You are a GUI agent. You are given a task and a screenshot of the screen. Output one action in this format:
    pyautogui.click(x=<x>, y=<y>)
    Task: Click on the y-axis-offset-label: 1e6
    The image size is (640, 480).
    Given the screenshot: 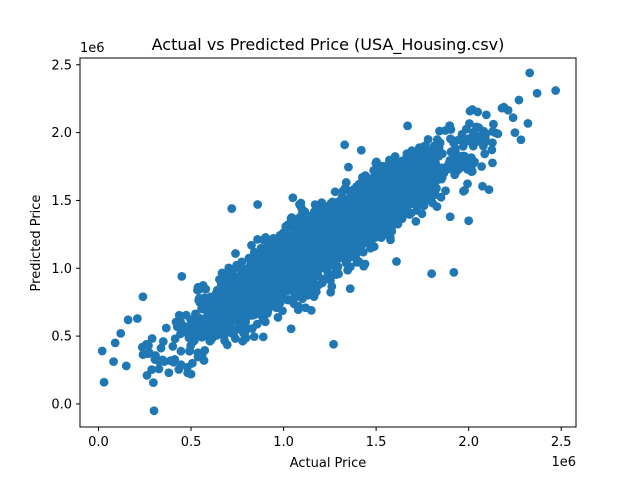 What is the action you would take?
    pyautogui.click(x=92, y=48)
    